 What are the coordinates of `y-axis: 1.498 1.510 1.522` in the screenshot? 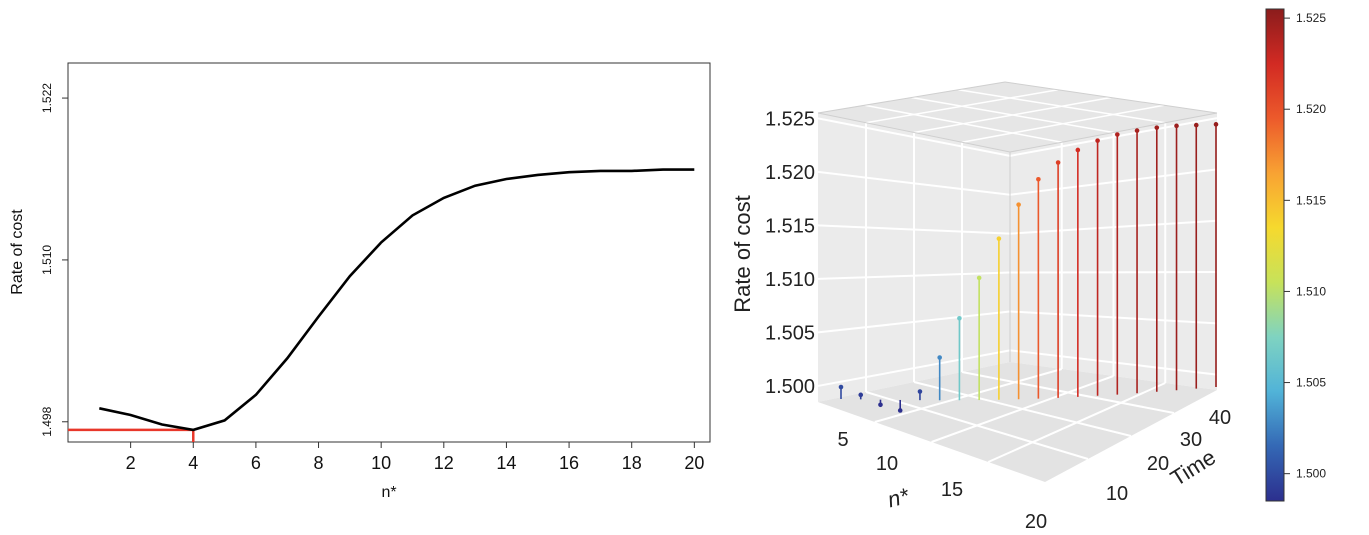 It's located at (54, 260).